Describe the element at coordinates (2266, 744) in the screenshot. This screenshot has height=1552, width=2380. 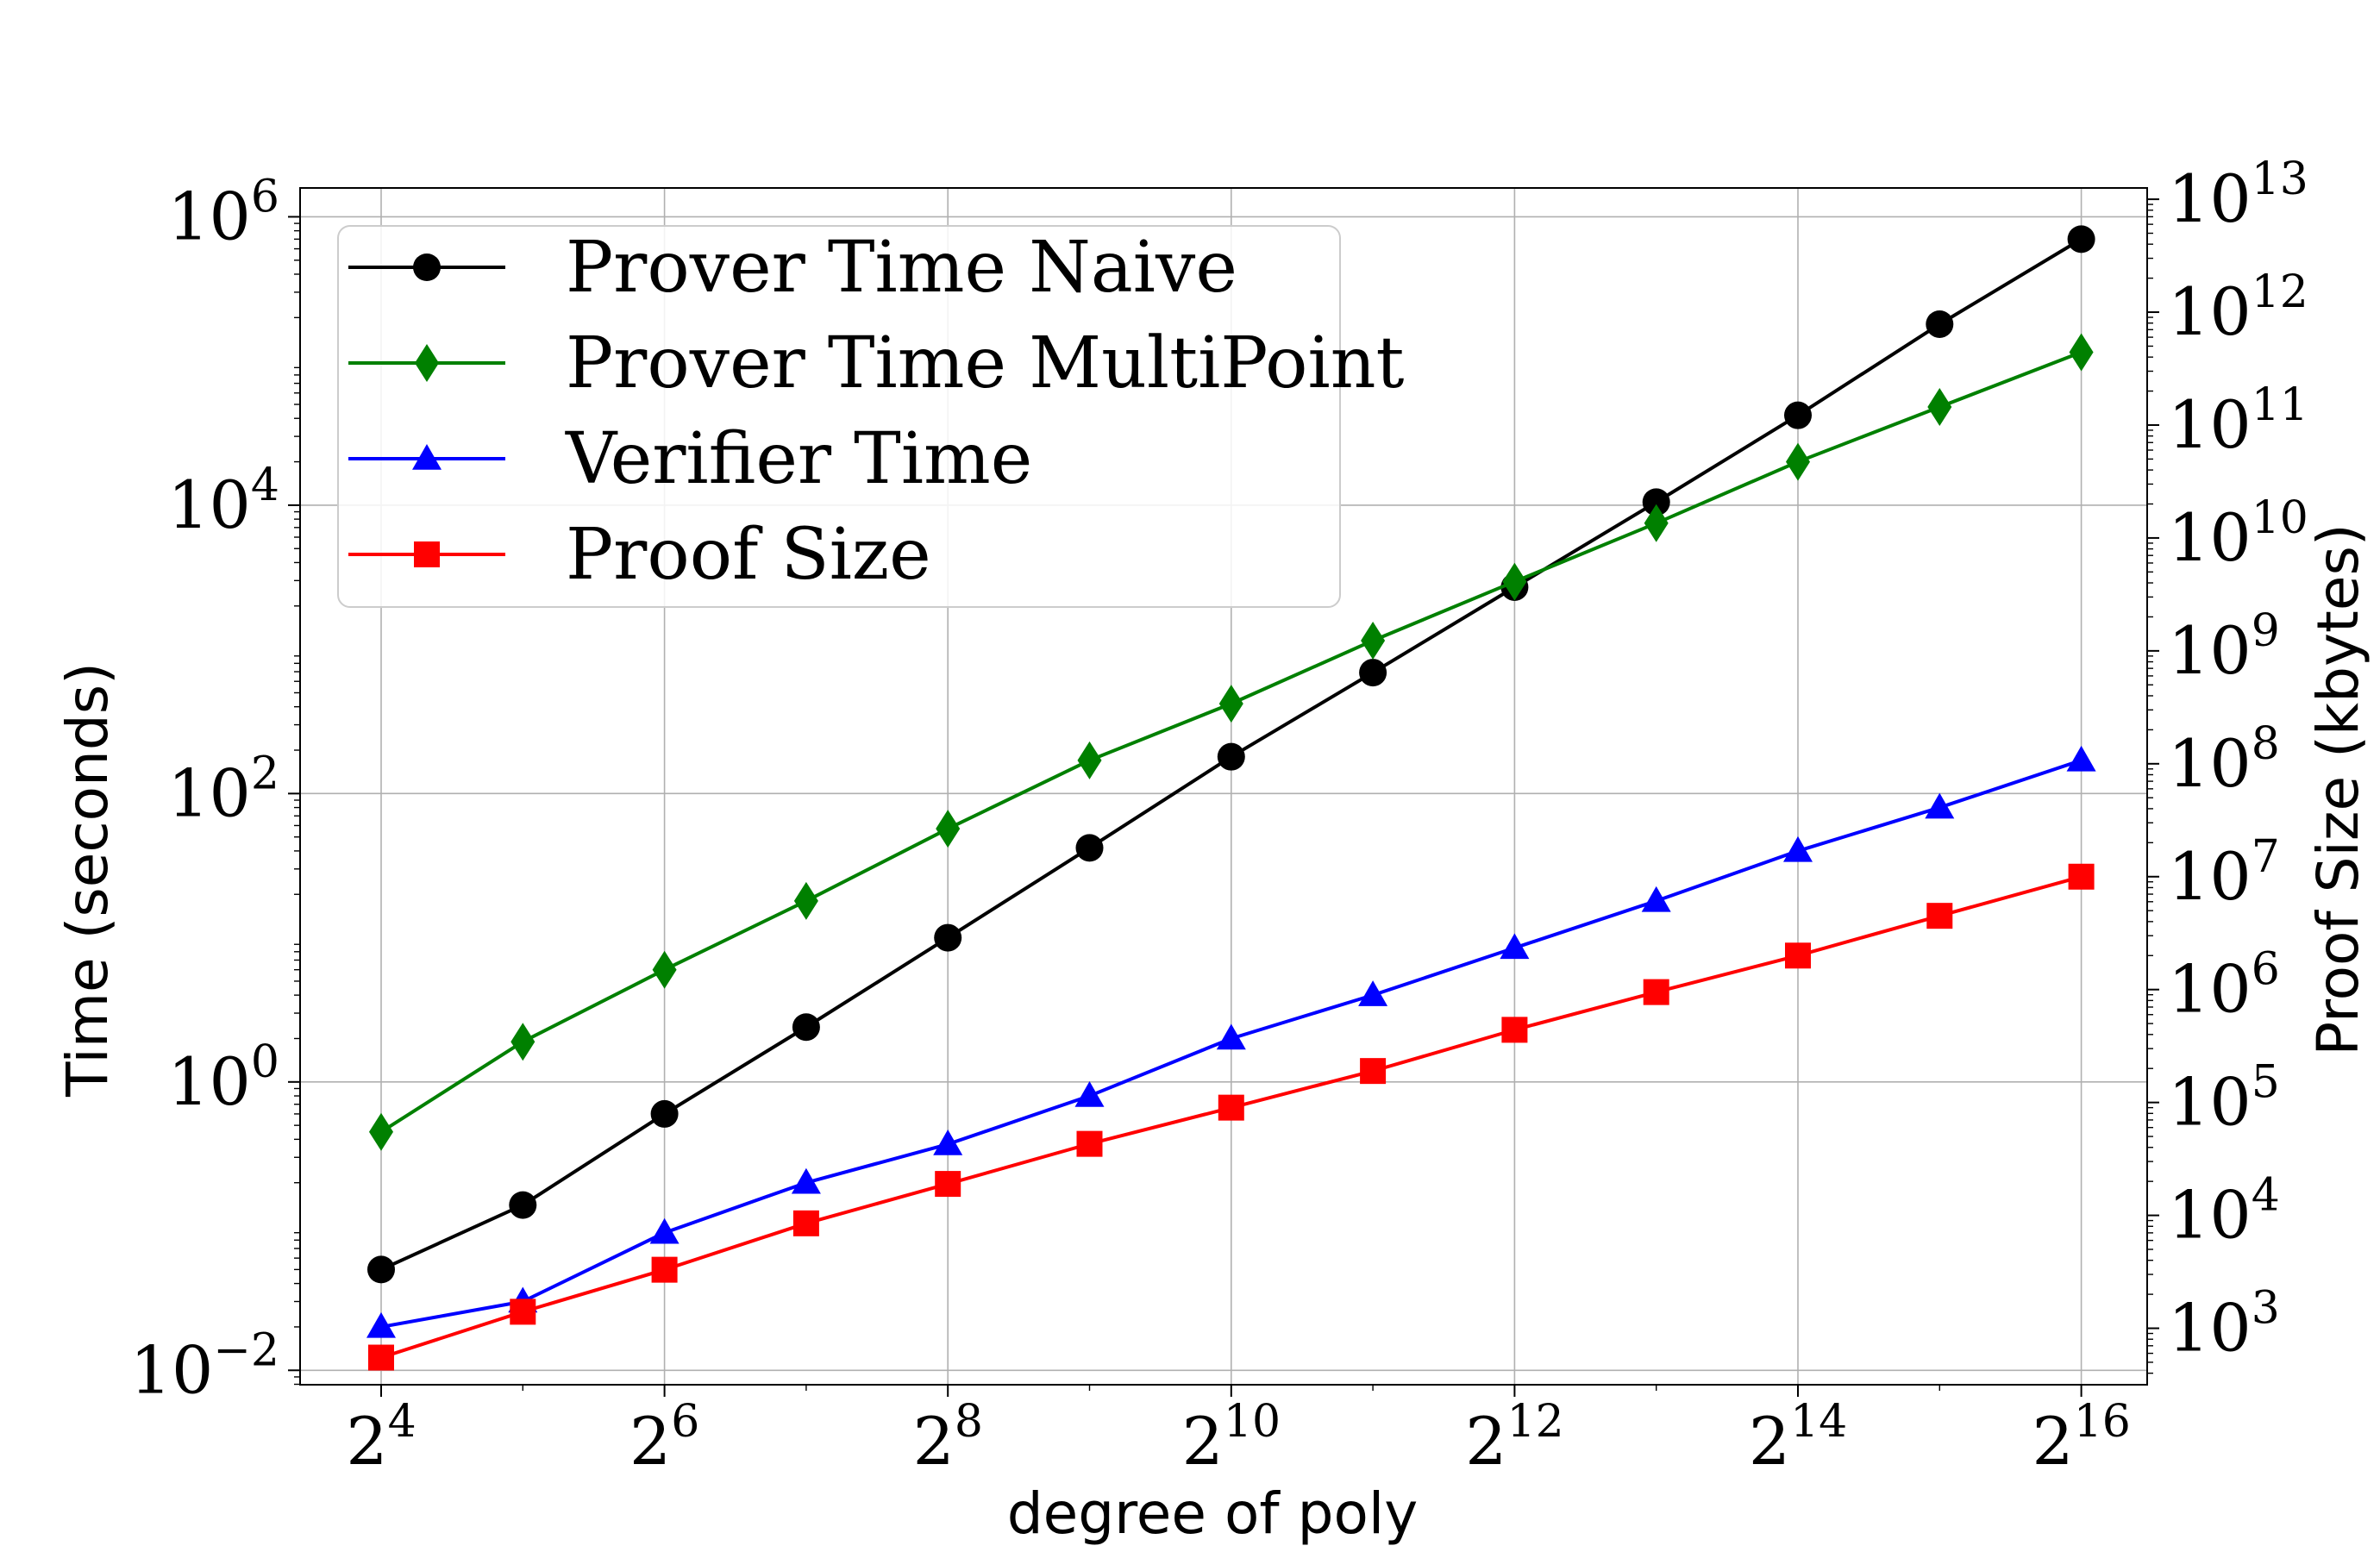
I see `y-right-tick-label-exp: 8` at that location.